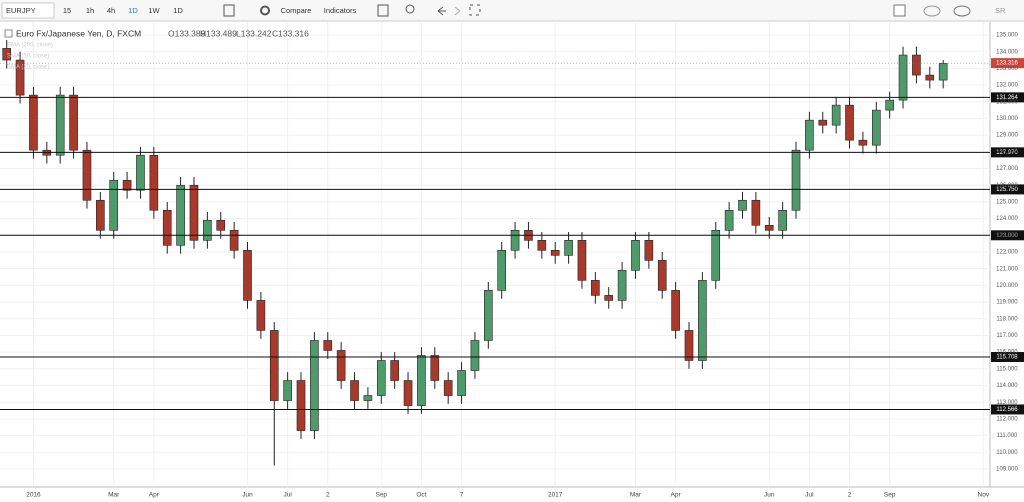  I want to click on y-tick-label: 124.000, so click(1007, 219).